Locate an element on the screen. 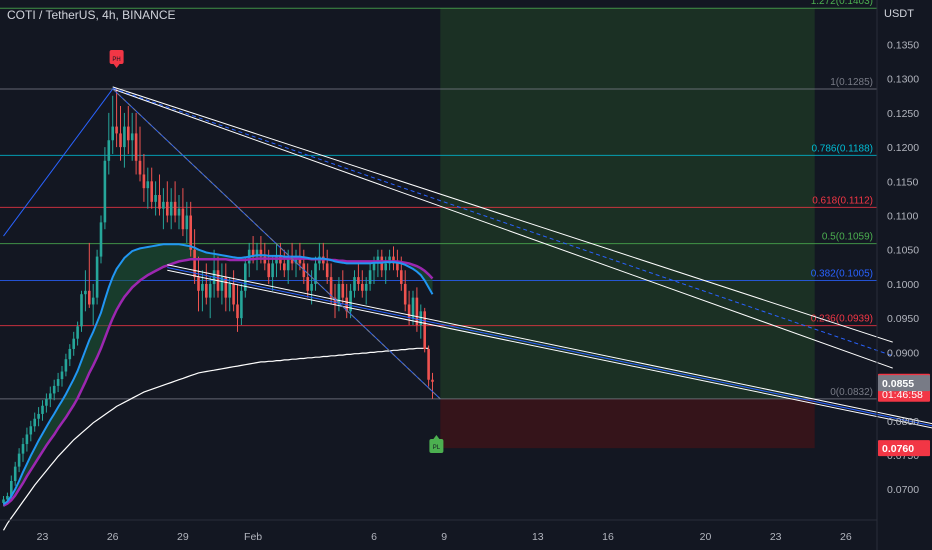  y-tick-label: 0.1050 is located at coordinates (903, 251).